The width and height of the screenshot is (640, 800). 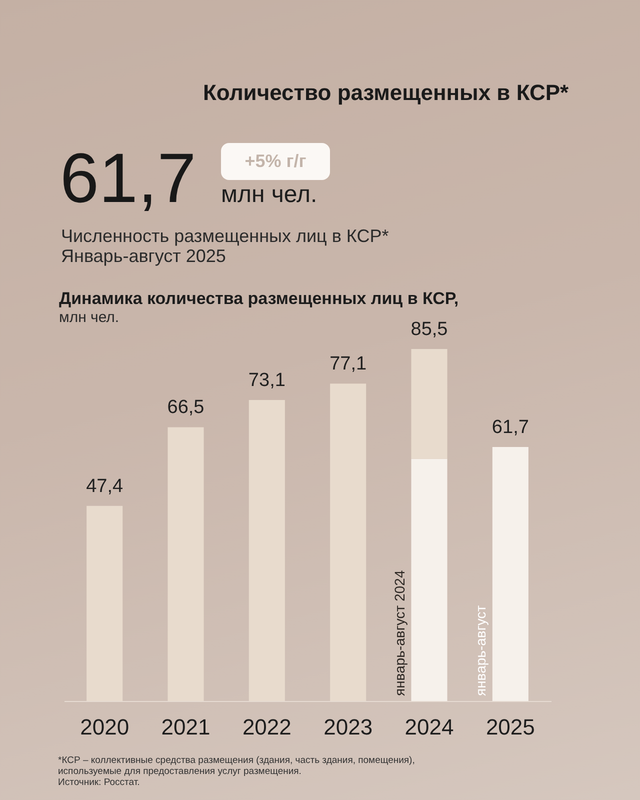 I want to click on data-label: 66,5, so click(x=185, y=407).